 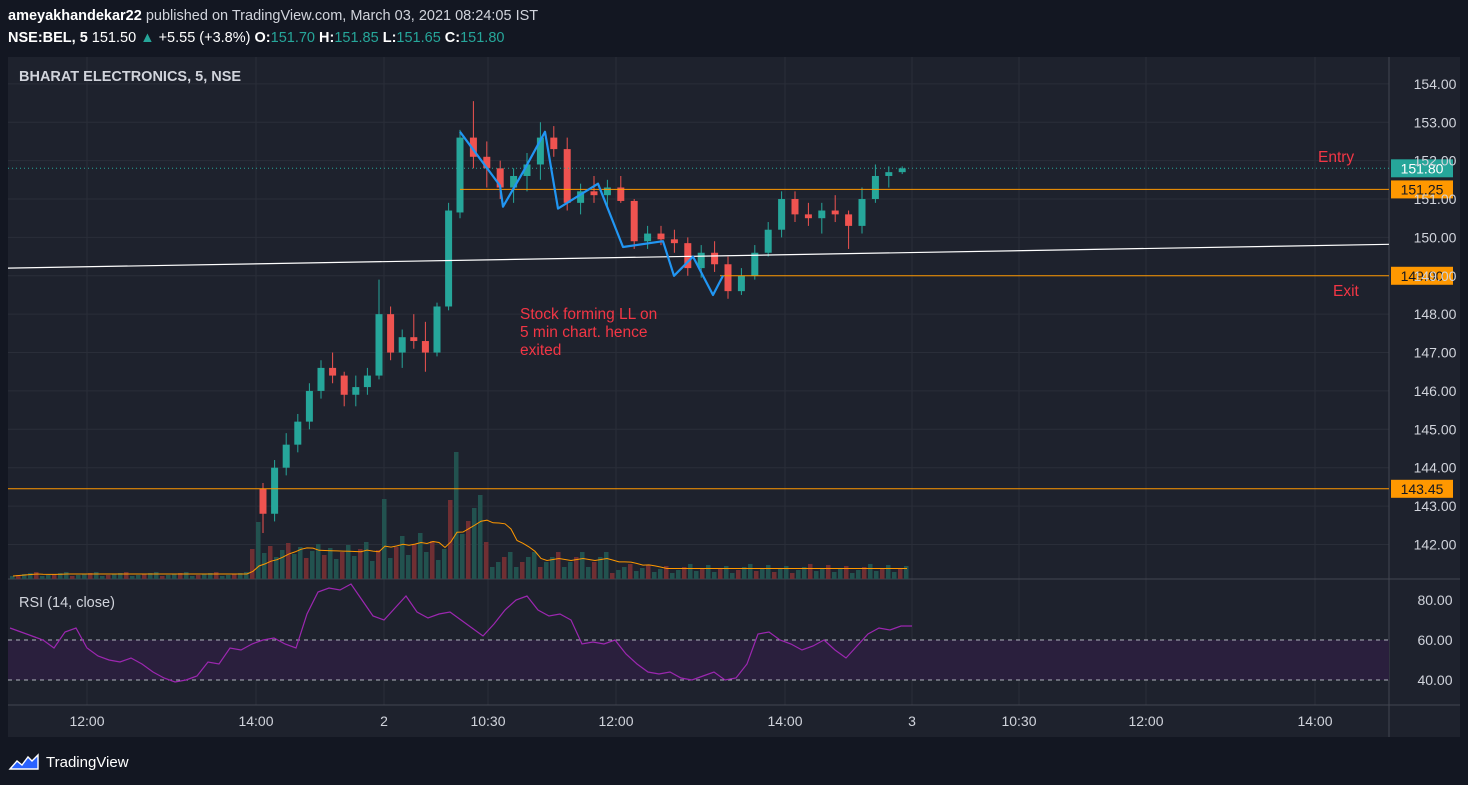 What do you see at coordinates (24, 762) in the screenshot?
I see `tradingview-logo-icon` at bounding box center [24, 762].